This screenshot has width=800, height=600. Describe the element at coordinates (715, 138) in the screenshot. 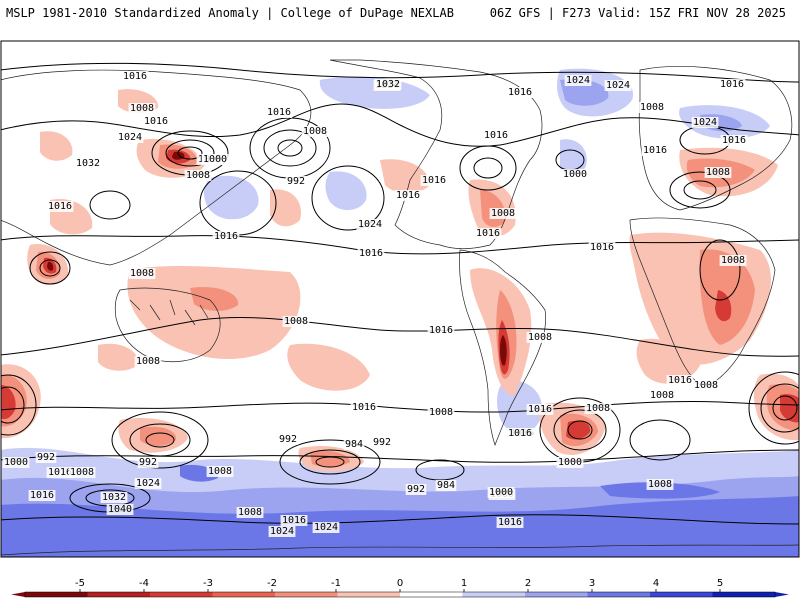

I see `europe-outline` at that location.